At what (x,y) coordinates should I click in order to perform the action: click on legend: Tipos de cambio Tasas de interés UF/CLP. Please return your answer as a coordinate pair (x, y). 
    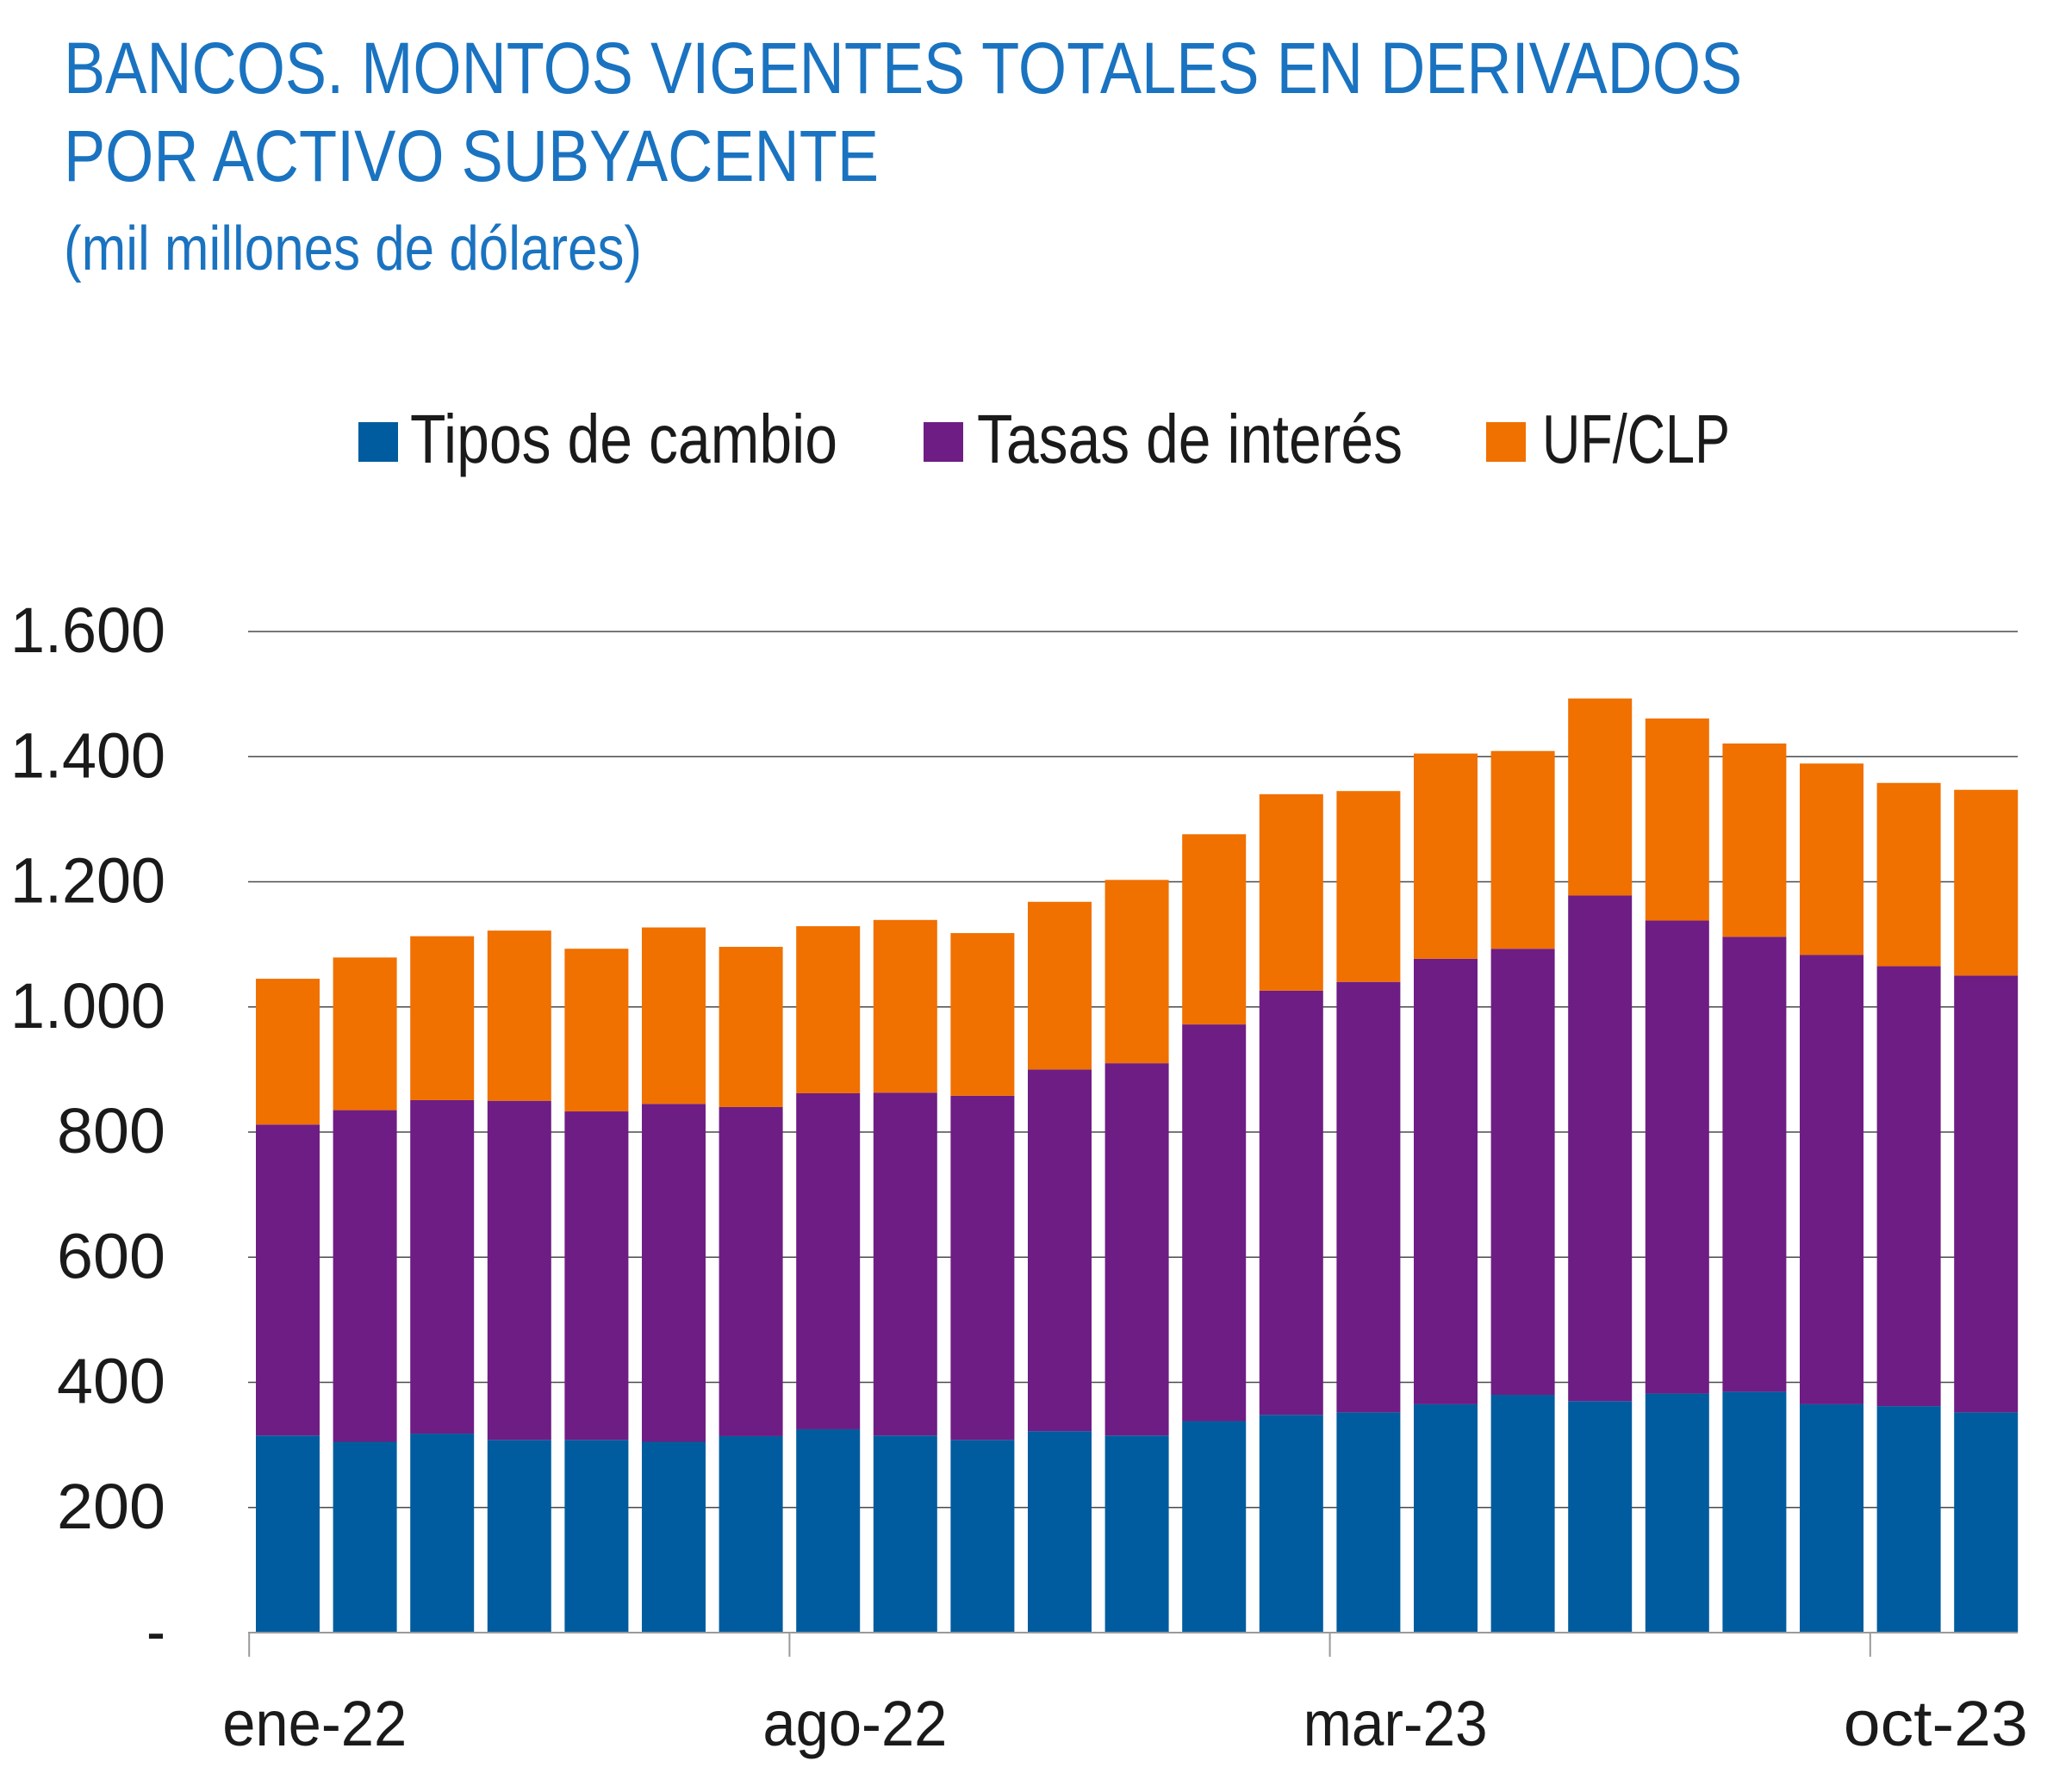
    Looking at the image, I should click on (1044, 439).